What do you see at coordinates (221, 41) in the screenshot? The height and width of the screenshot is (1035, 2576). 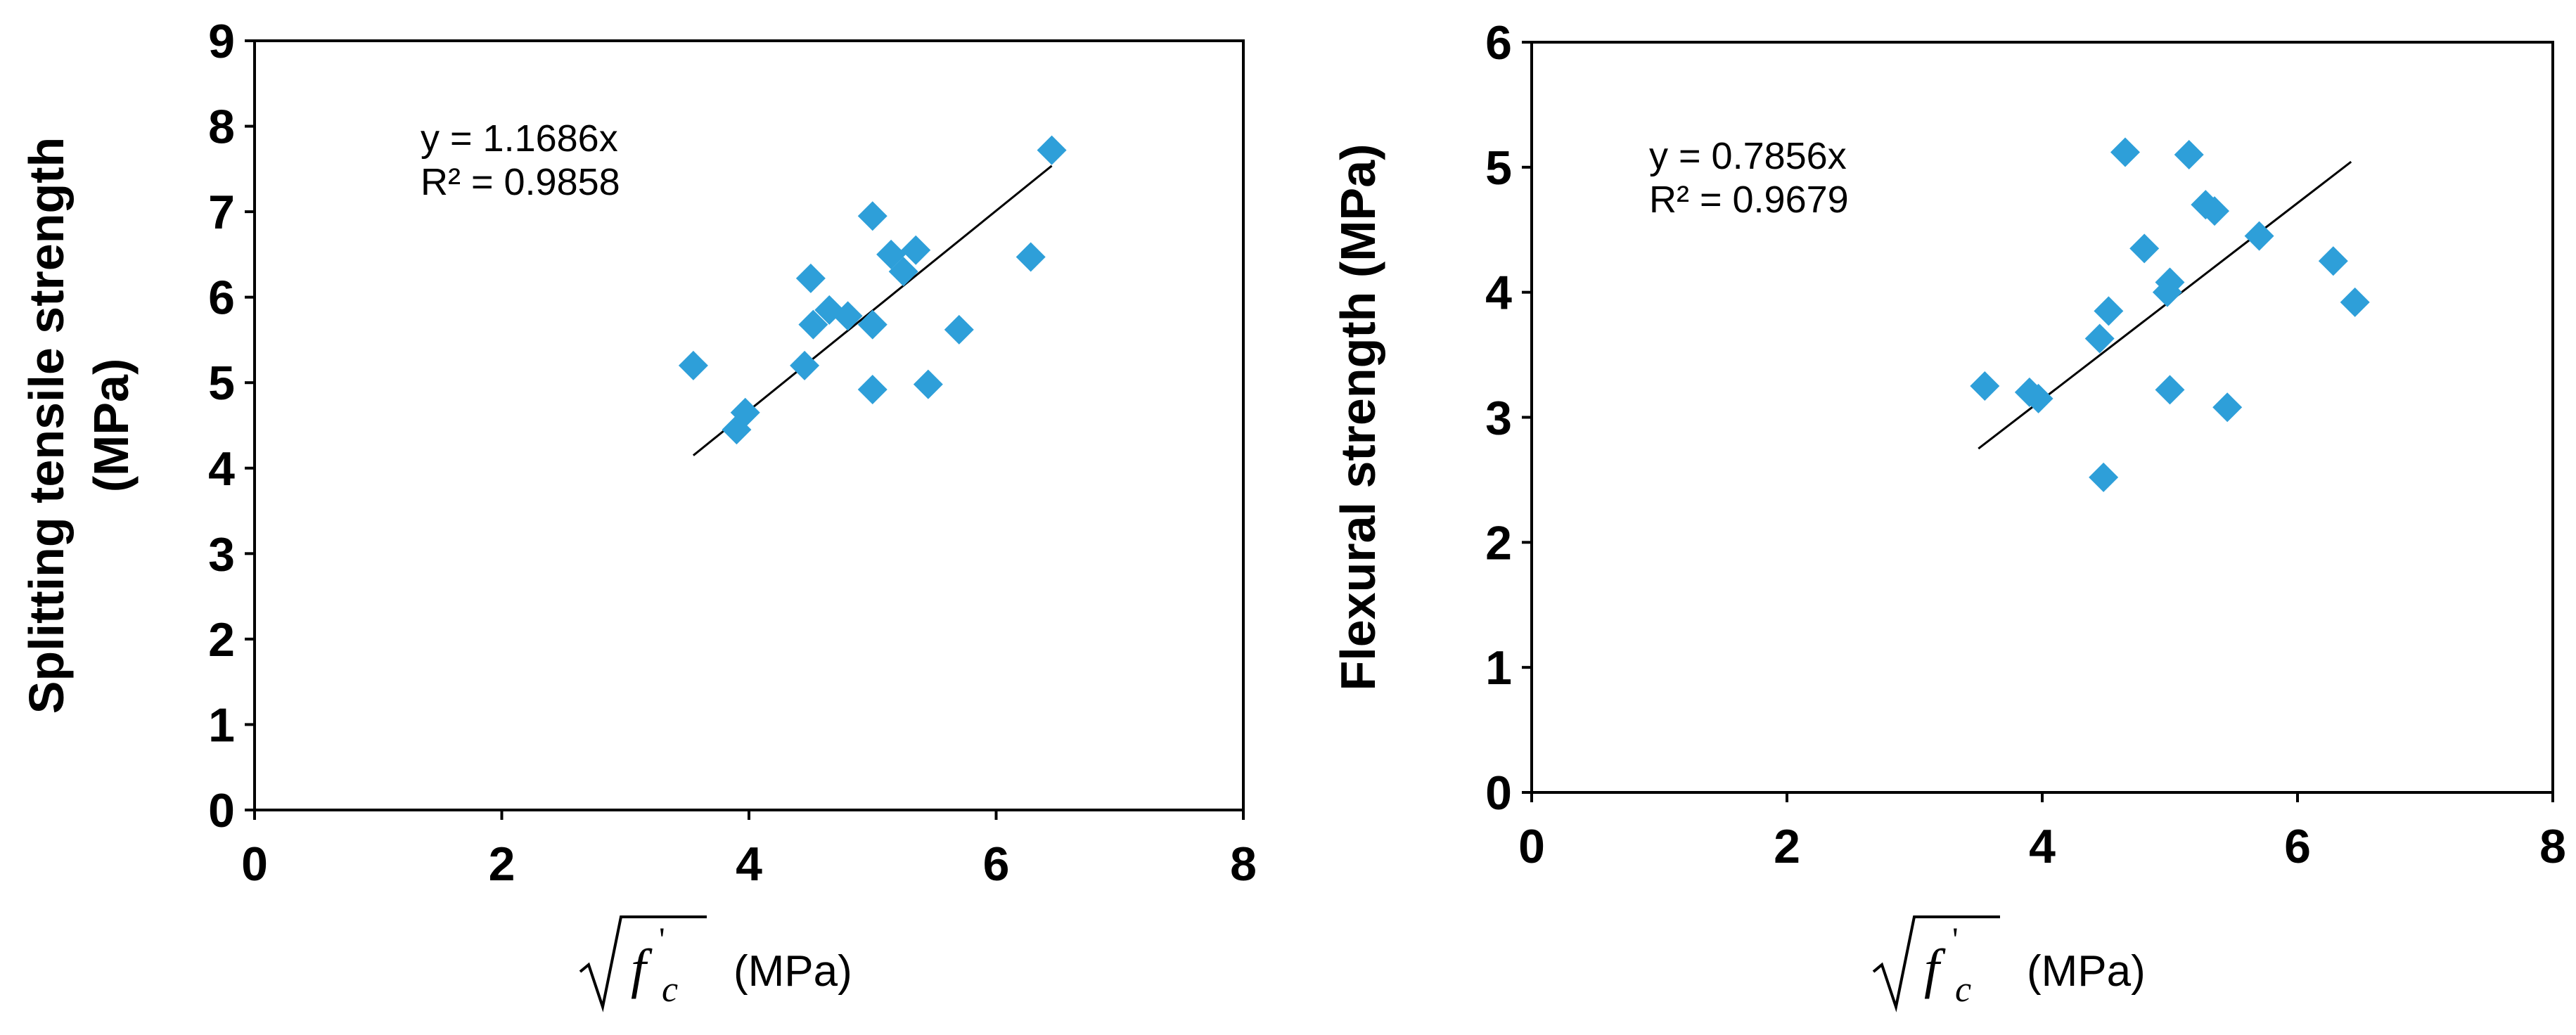 I see `y-tick-label: 9` at bounding box center [221, 41].